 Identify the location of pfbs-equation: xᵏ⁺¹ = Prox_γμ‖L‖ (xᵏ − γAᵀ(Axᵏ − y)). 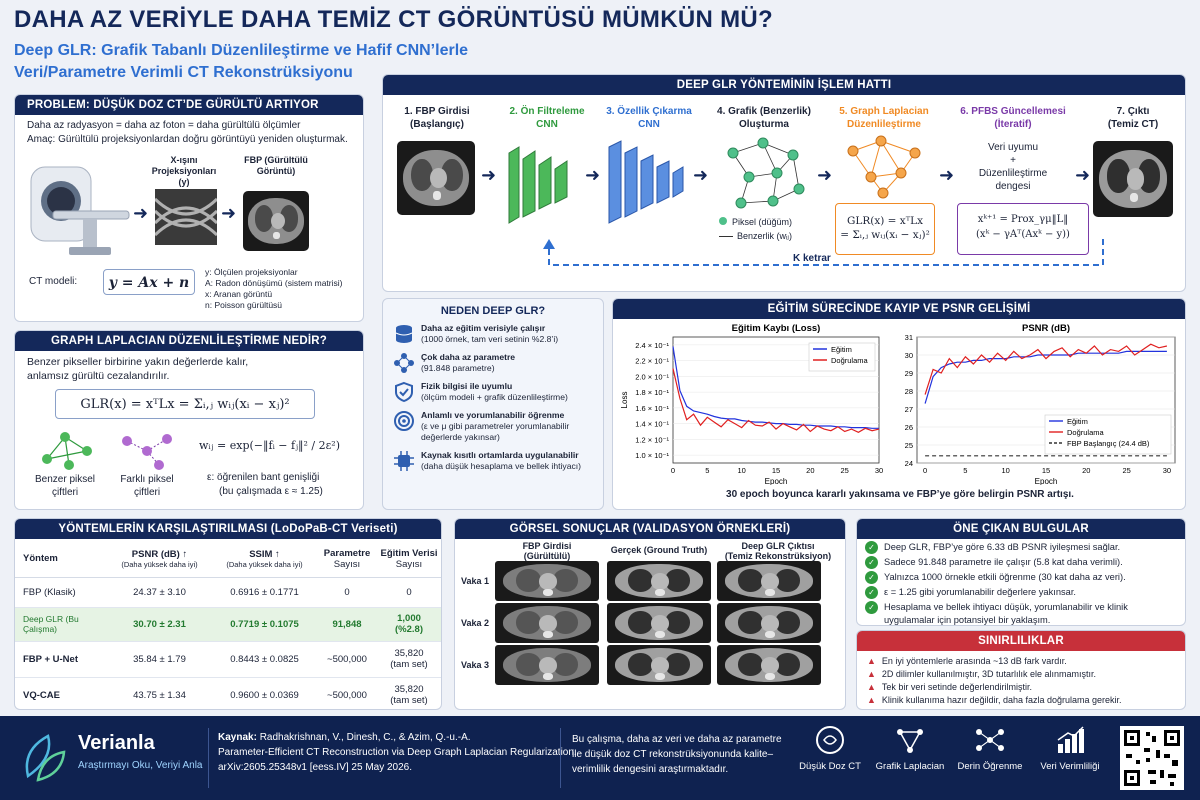
(1023, 229).